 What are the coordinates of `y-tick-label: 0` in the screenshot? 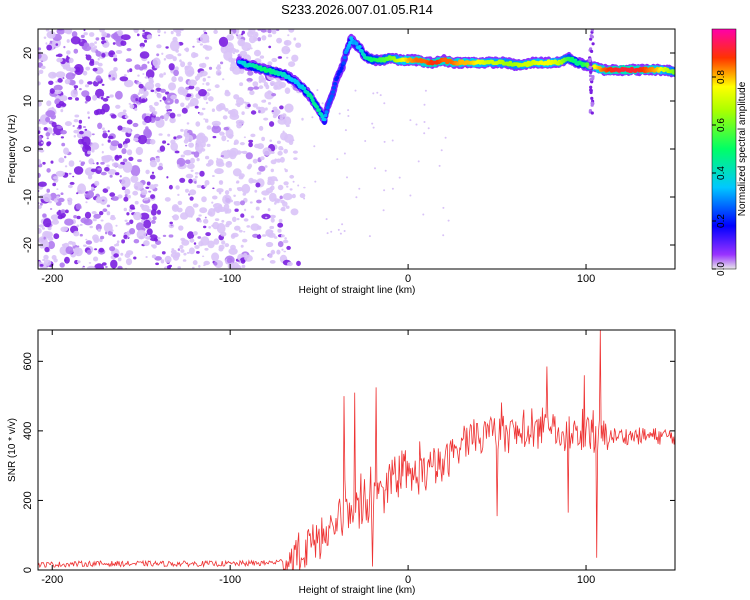 It's located at (28, 149).